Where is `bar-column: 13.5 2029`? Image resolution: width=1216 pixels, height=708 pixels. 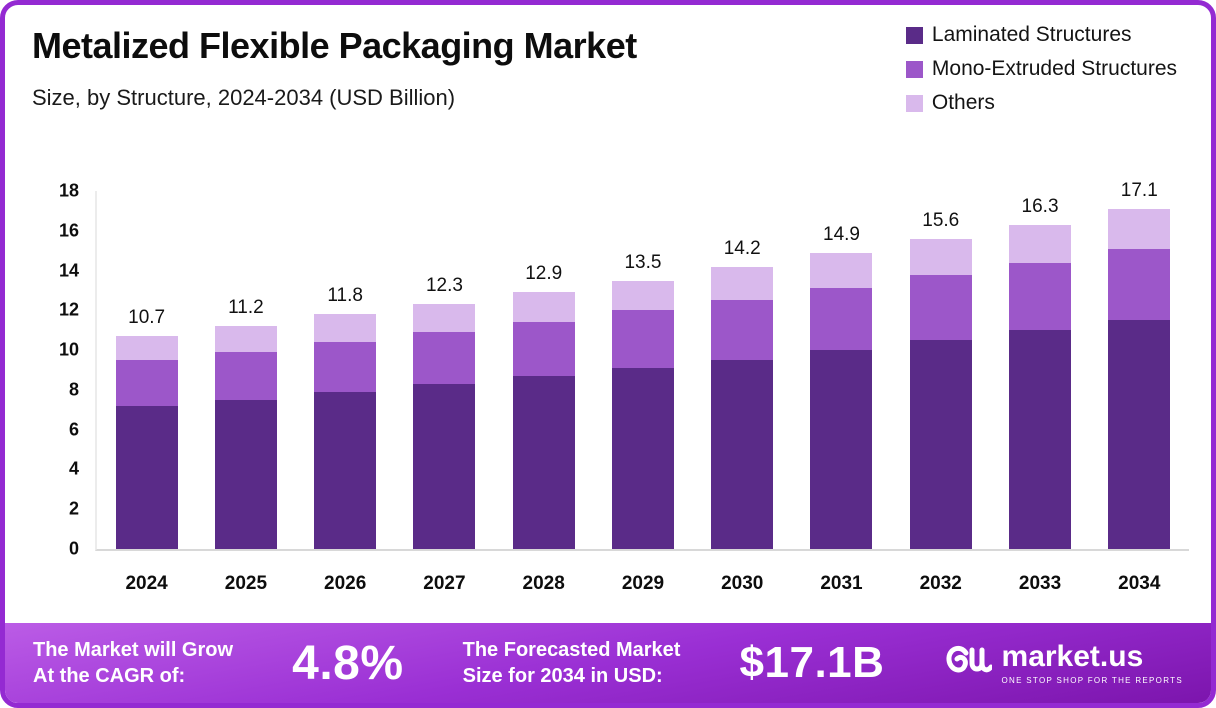 bar-column: 13.5 2029 is located at coordinates (642, 392).